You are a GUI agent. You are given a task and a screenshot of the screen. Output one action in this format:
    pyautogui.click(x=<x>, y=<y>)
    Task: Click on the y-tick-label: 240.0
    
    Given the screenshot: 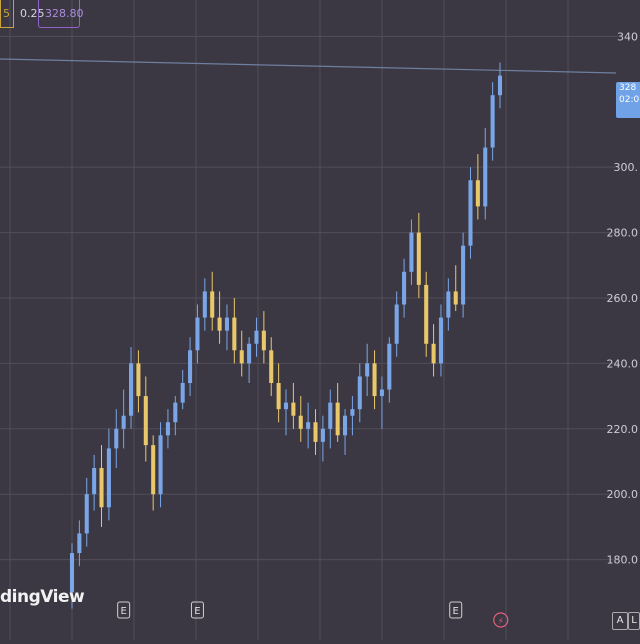 What is the action you would take?
    pyautogui.click(x=623, y=363)
    